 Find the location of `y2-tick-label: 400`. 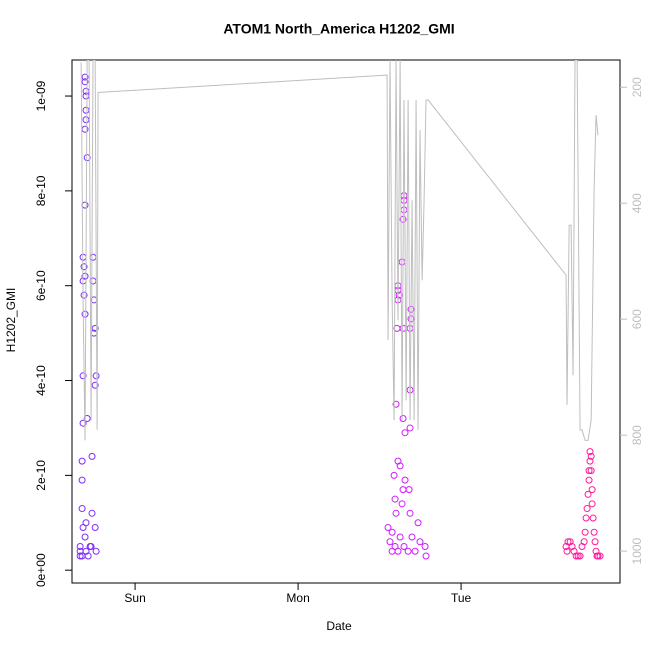

y2-tick-label: 400 is located at coordinates (637, 203).